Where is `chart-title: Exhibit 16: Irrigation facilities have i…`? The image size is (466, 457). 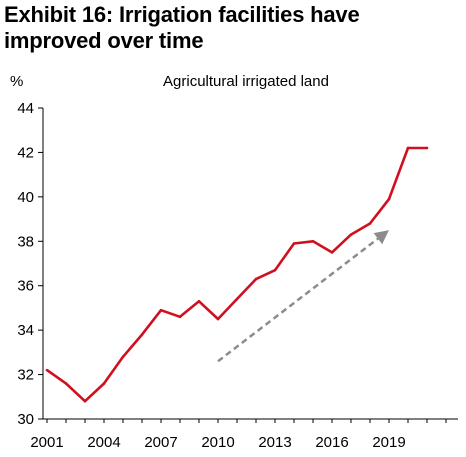
chart-title: Exhibit 16: Irrigation facilities have i… is located at coordinates (234, 28).